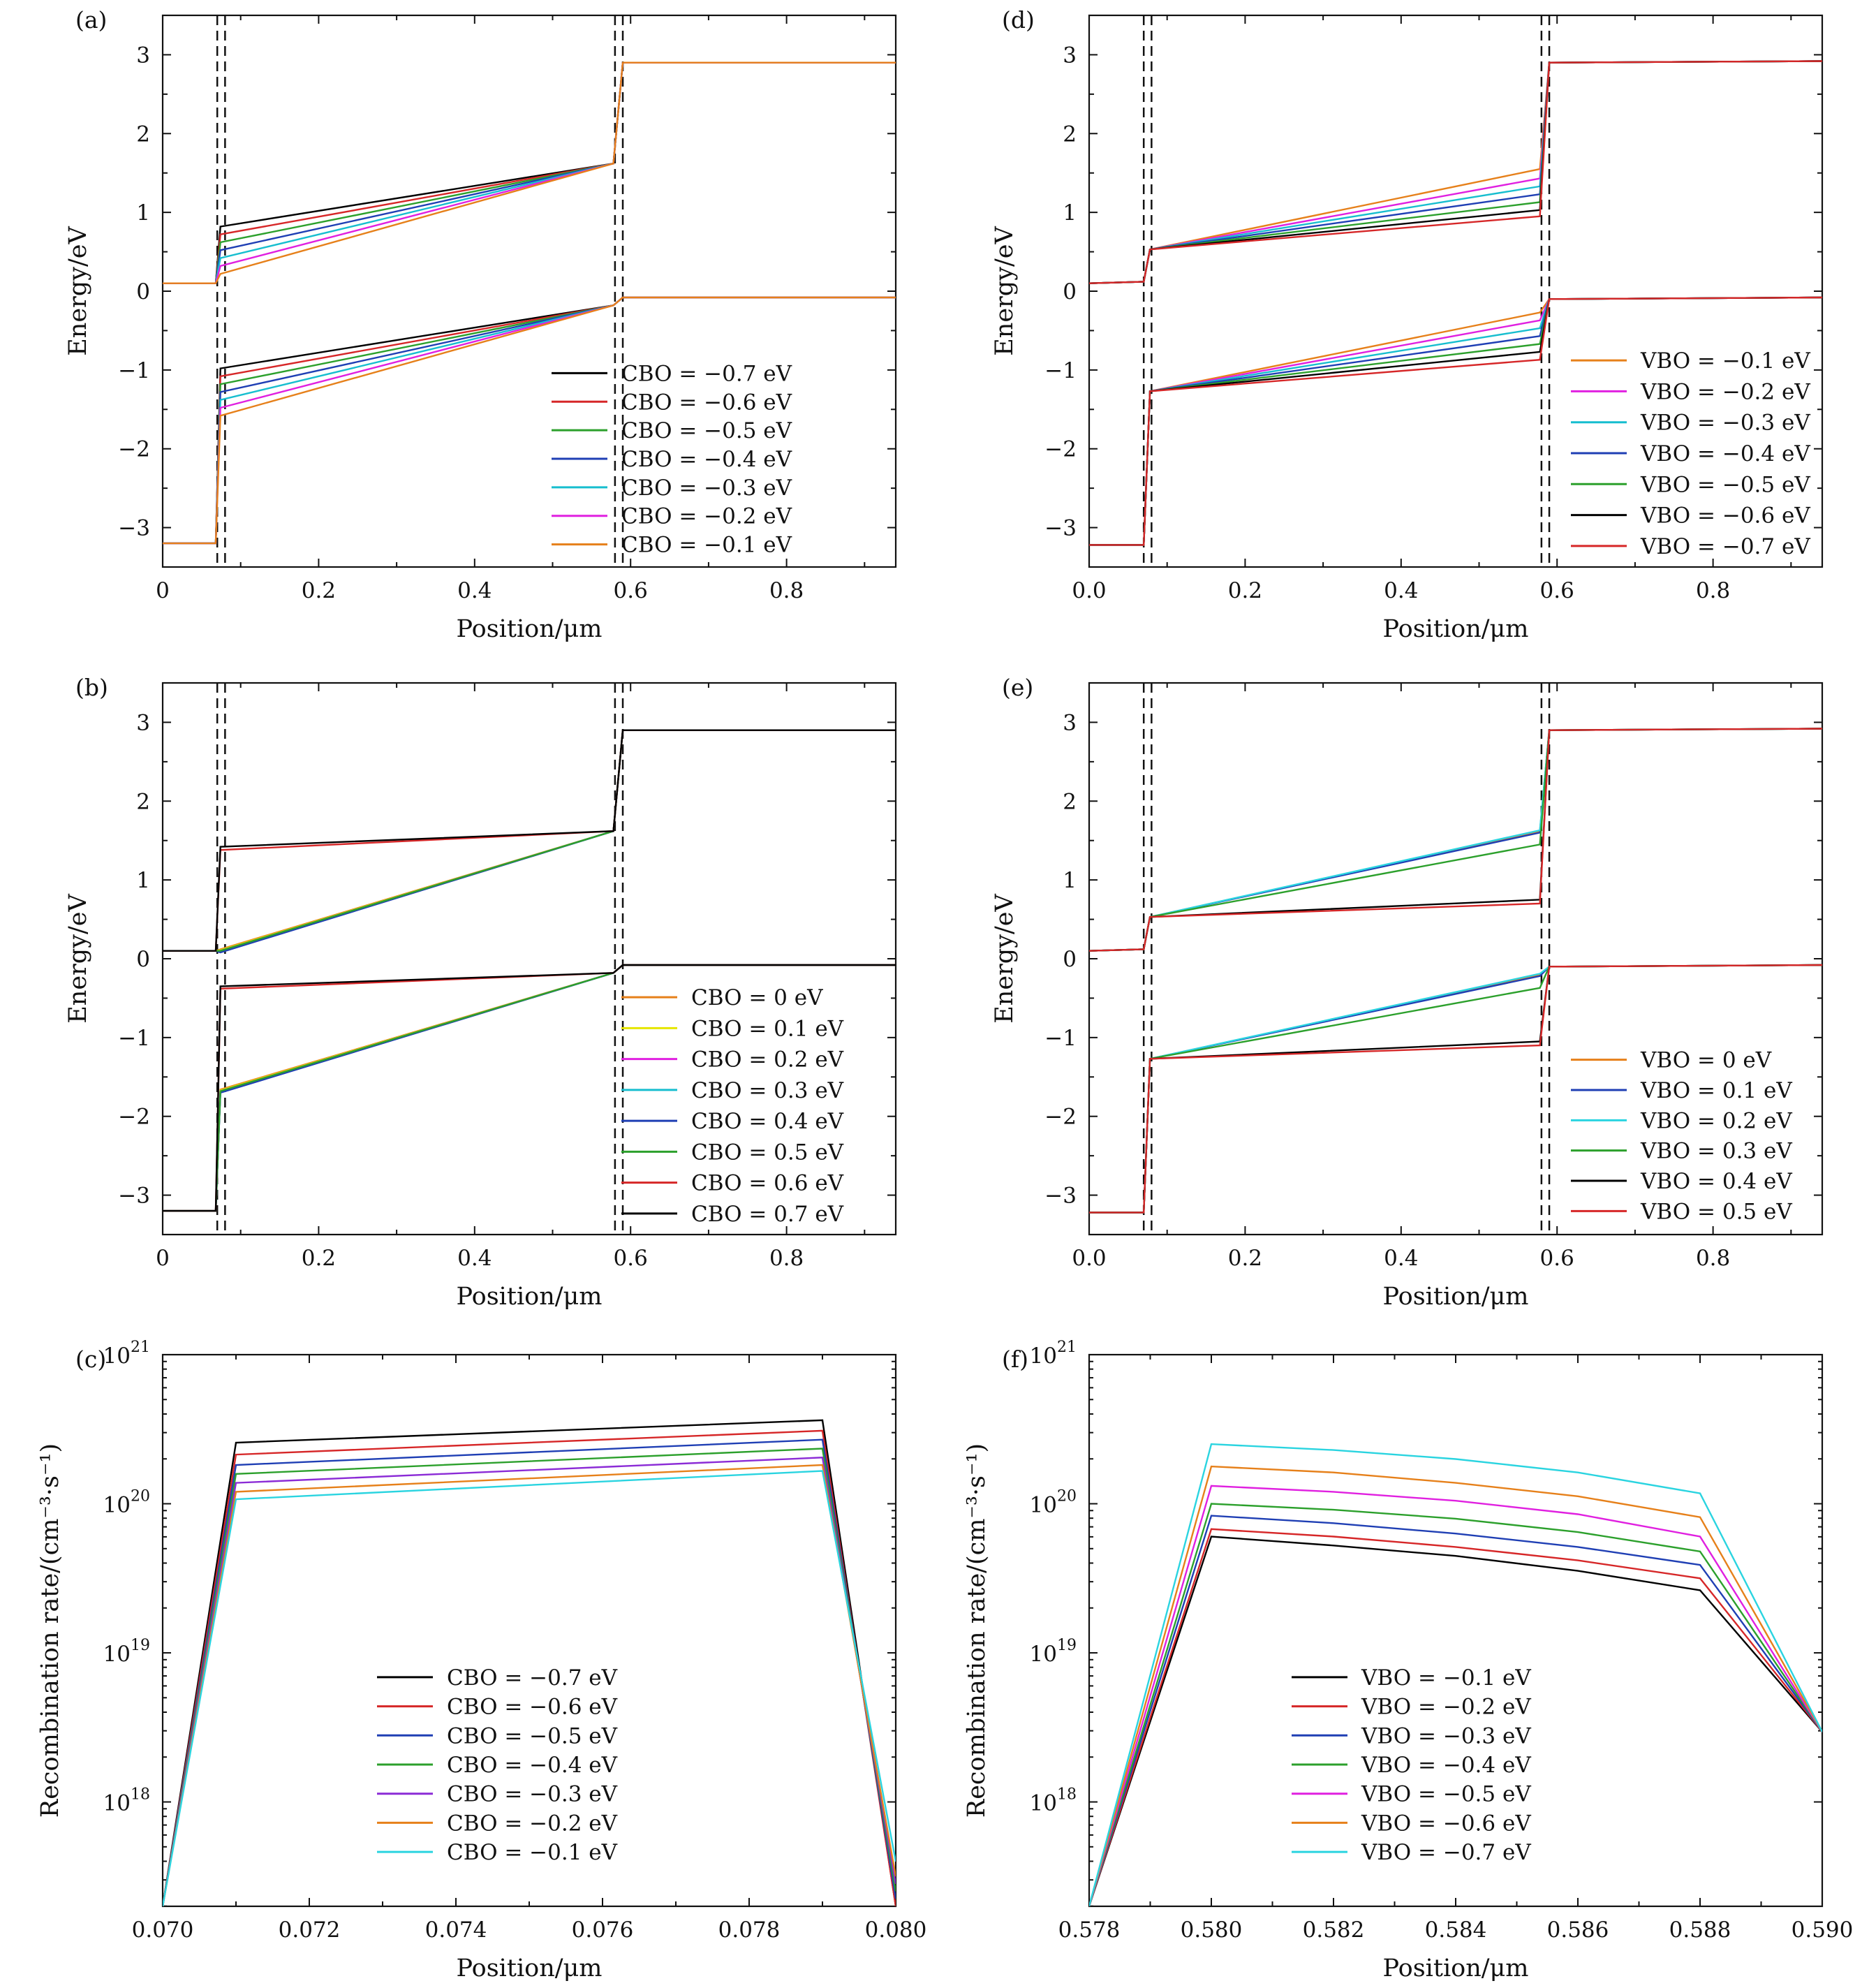  Describe the element at coordinates (768, 1183) in the screenshot. I see `legend-entry: CBO = 0.6 eV` at that location.